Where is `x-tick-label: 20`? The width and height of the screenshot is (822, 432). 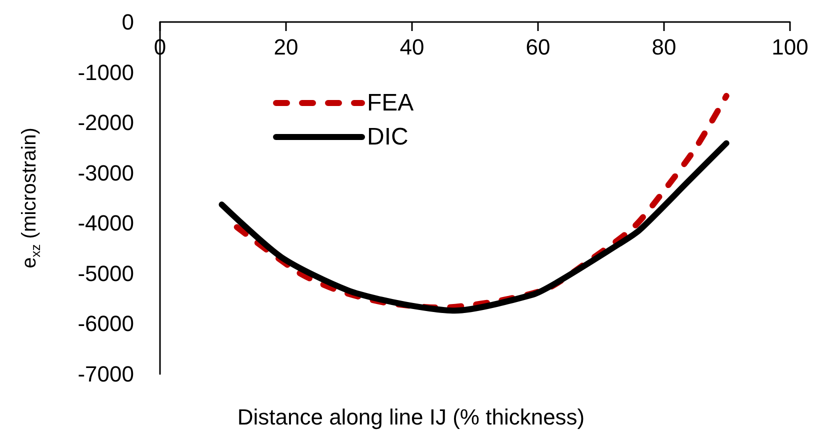
x-tick-label: 20 is located at coordinates (286, 47).